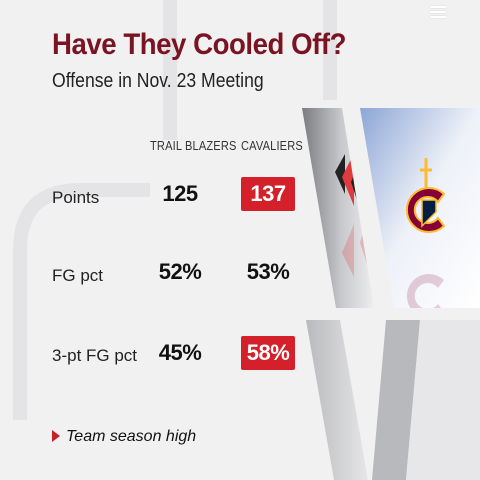  I want to click on season-high-note: Team season high, so click(124, 437).